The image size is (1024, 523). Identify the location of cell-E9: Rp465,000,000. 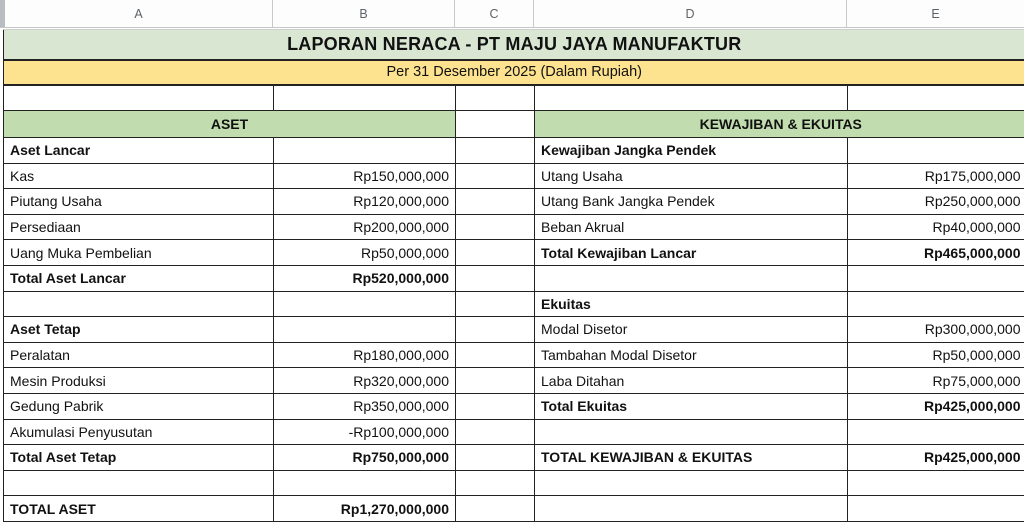
(935, 252).